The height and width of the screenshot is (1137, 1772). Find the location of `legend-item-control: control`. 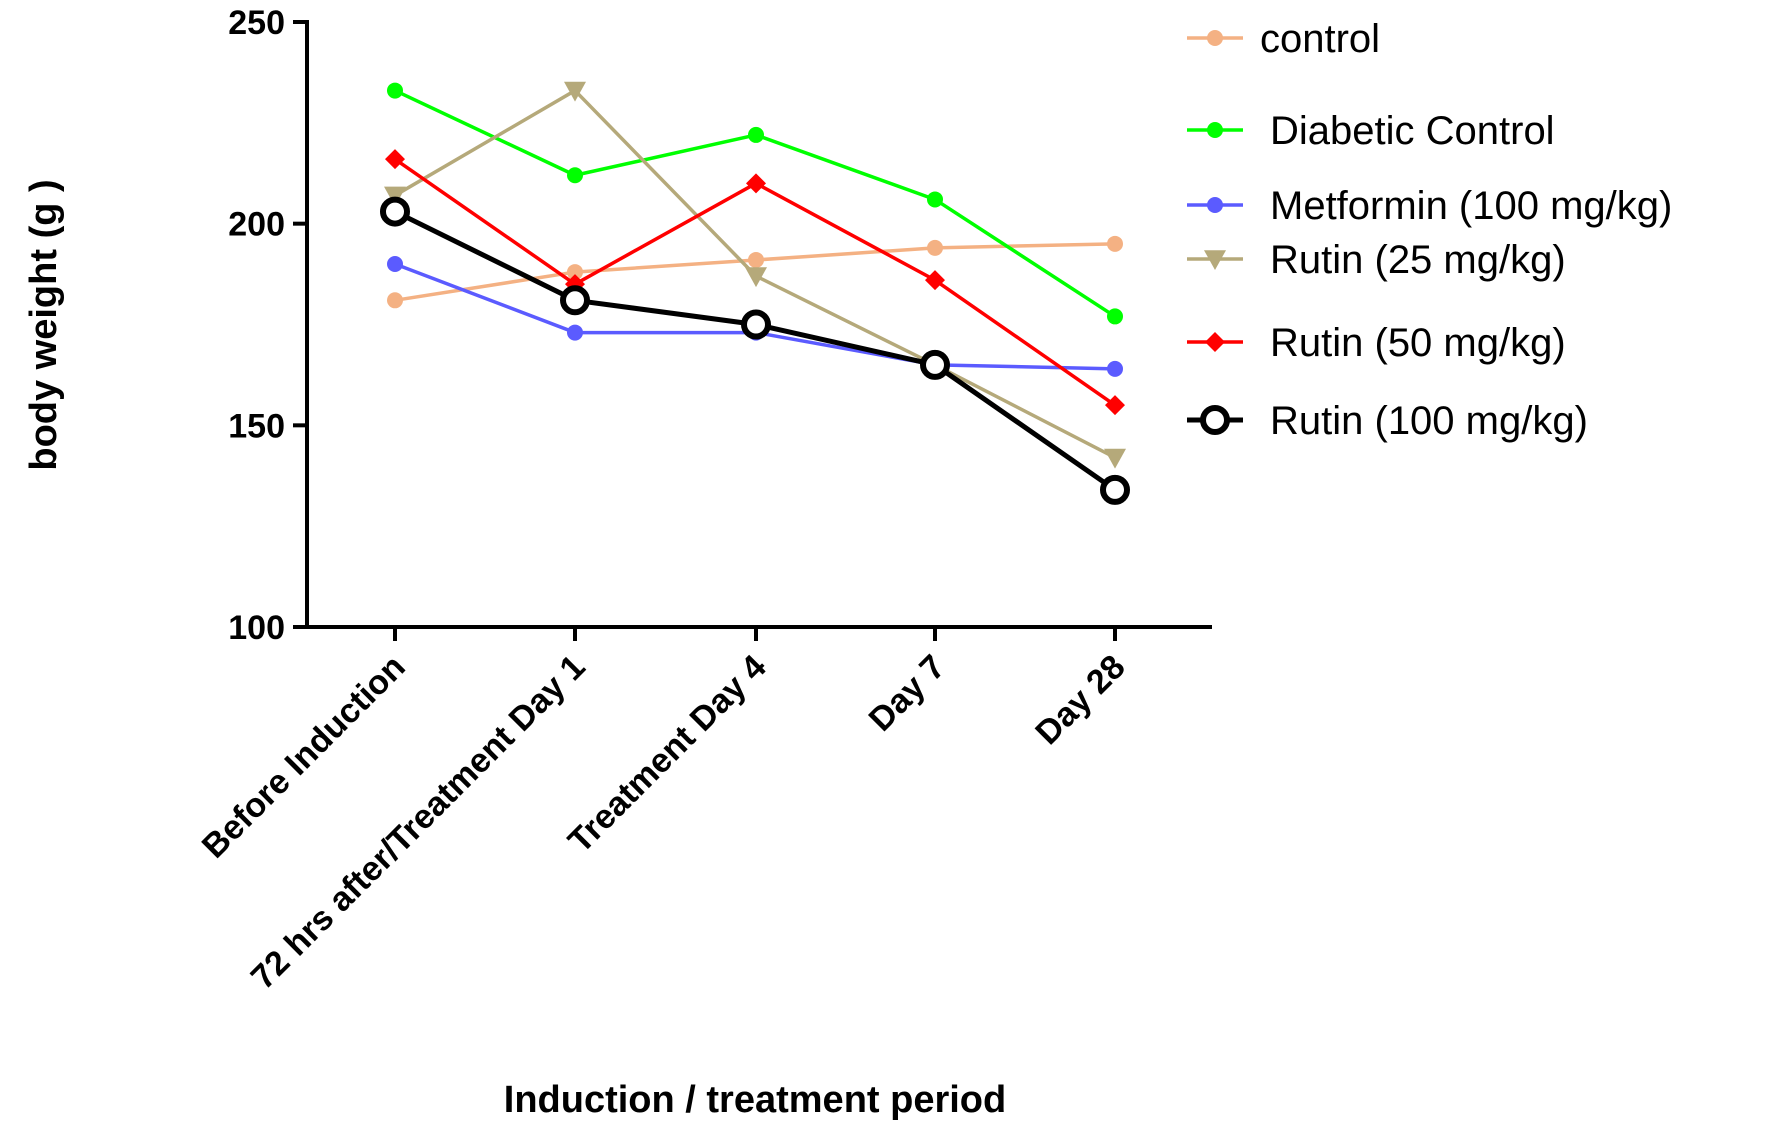

legend-item-control: control is located at coordinates (1283, 39).